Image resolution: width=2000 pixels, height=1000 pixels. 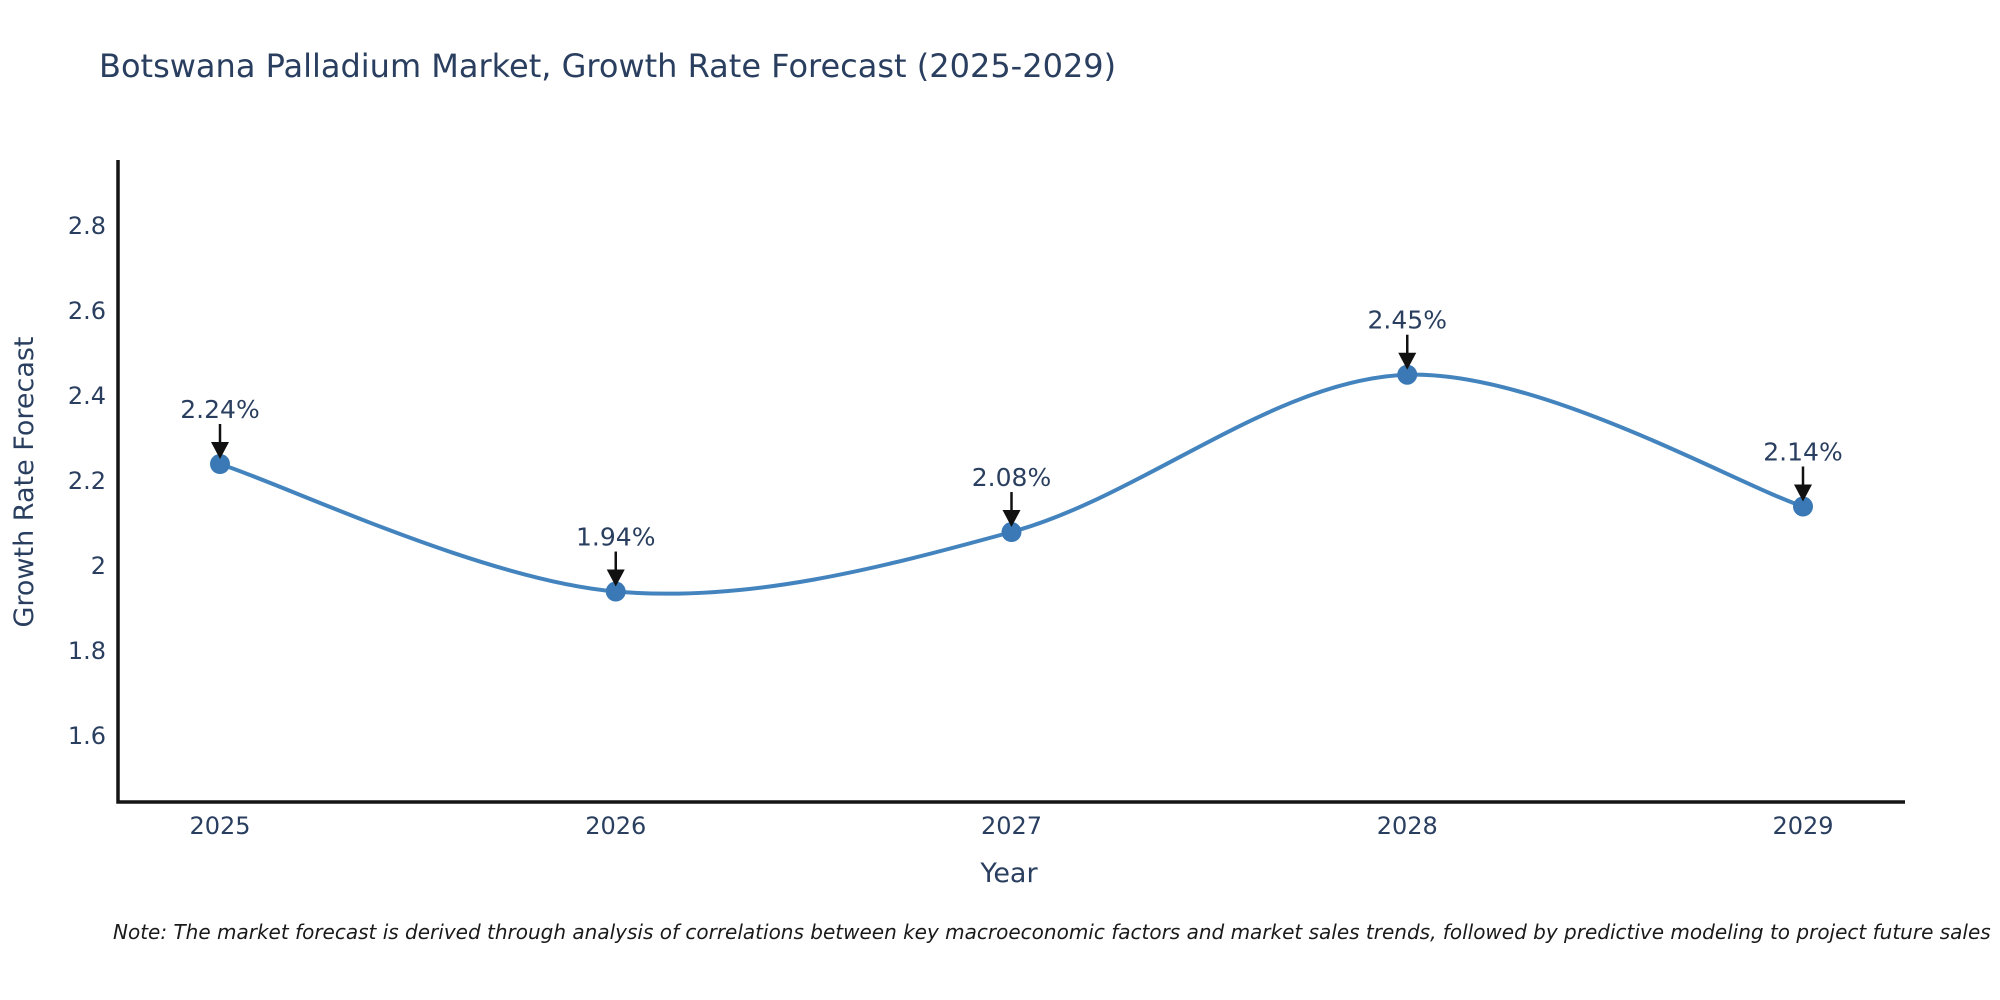 What do you see at coordinates (1011, 477) in the screenshot?
I see `annotation-label: 2.08%` at bounding box center [1011, 477].